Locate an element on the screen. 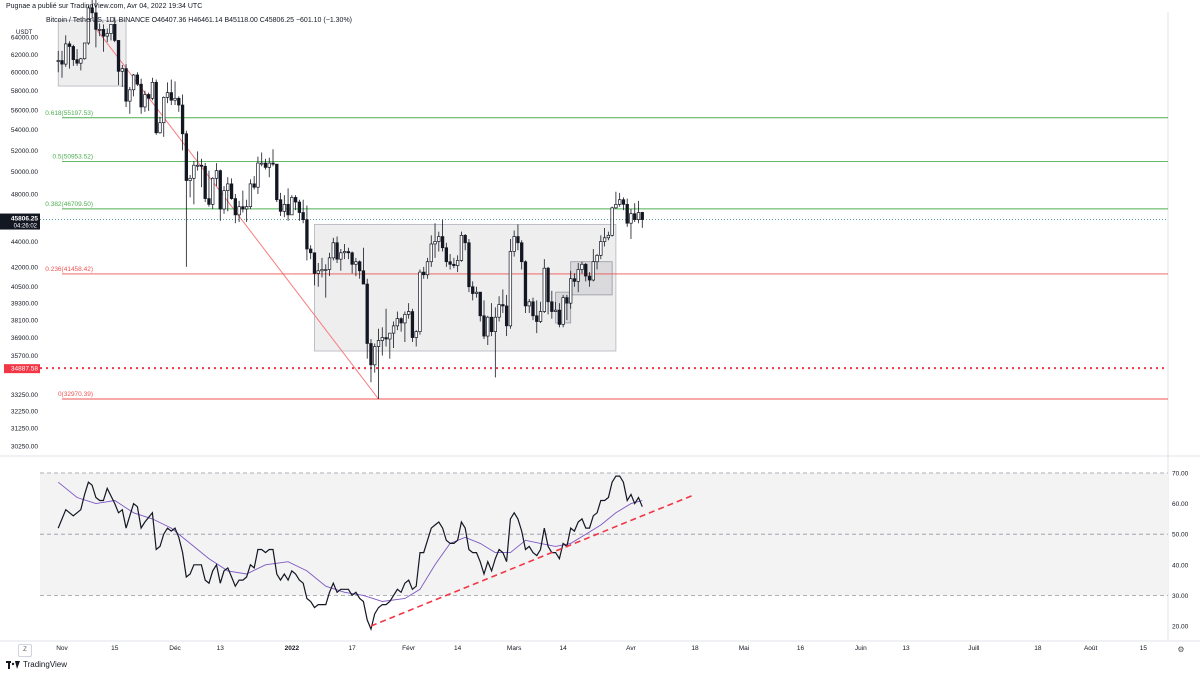 Image resolution: width=1200 pixels, height=674 pixels. gear-icon: ⚙ is located at coordinates (1181, 649).